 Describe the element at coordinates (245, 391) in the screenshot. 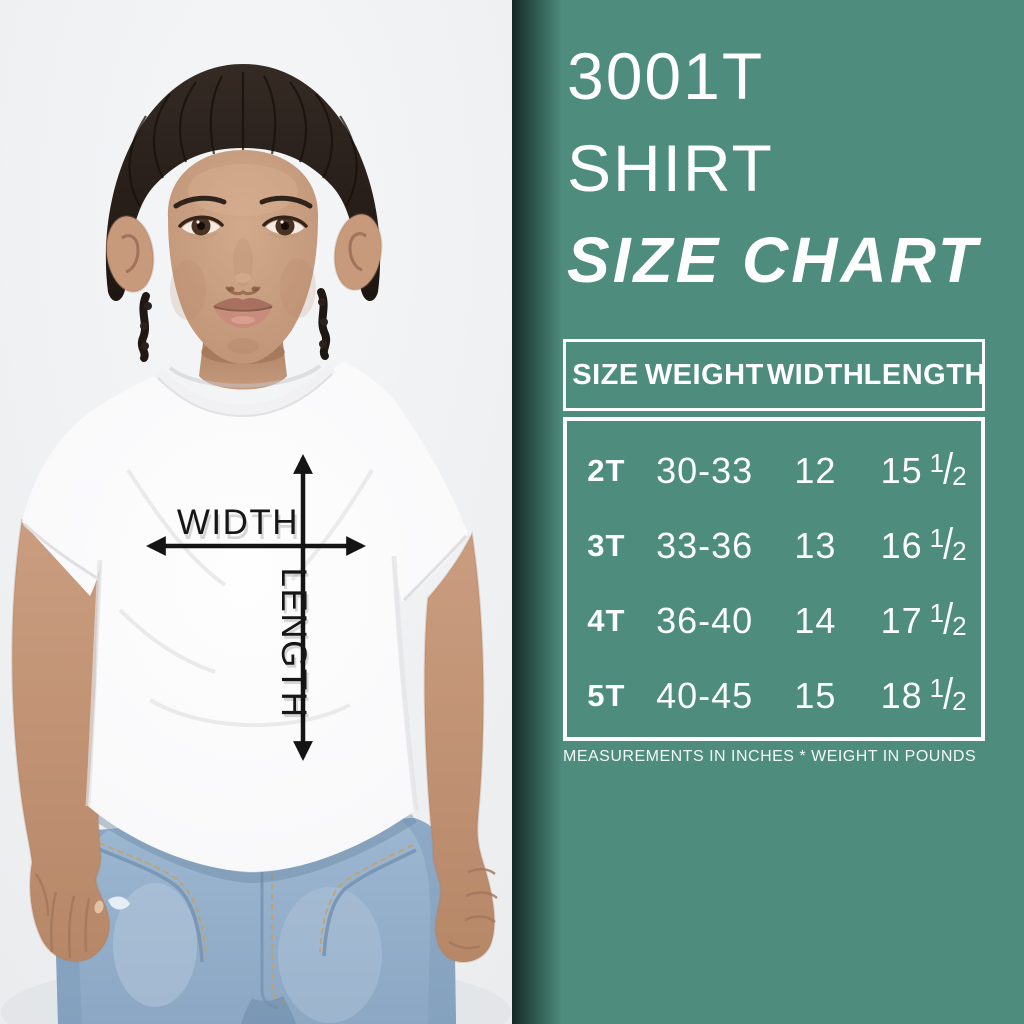

I see `collar` at that location.